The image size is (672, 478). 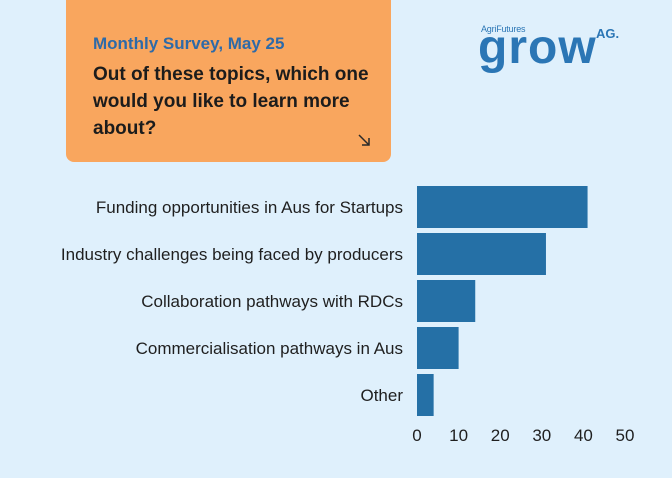 What do you see at coordinates (381, 395) in the screenshot?
I see `category-label: Other` at bounding box center [381, 395].